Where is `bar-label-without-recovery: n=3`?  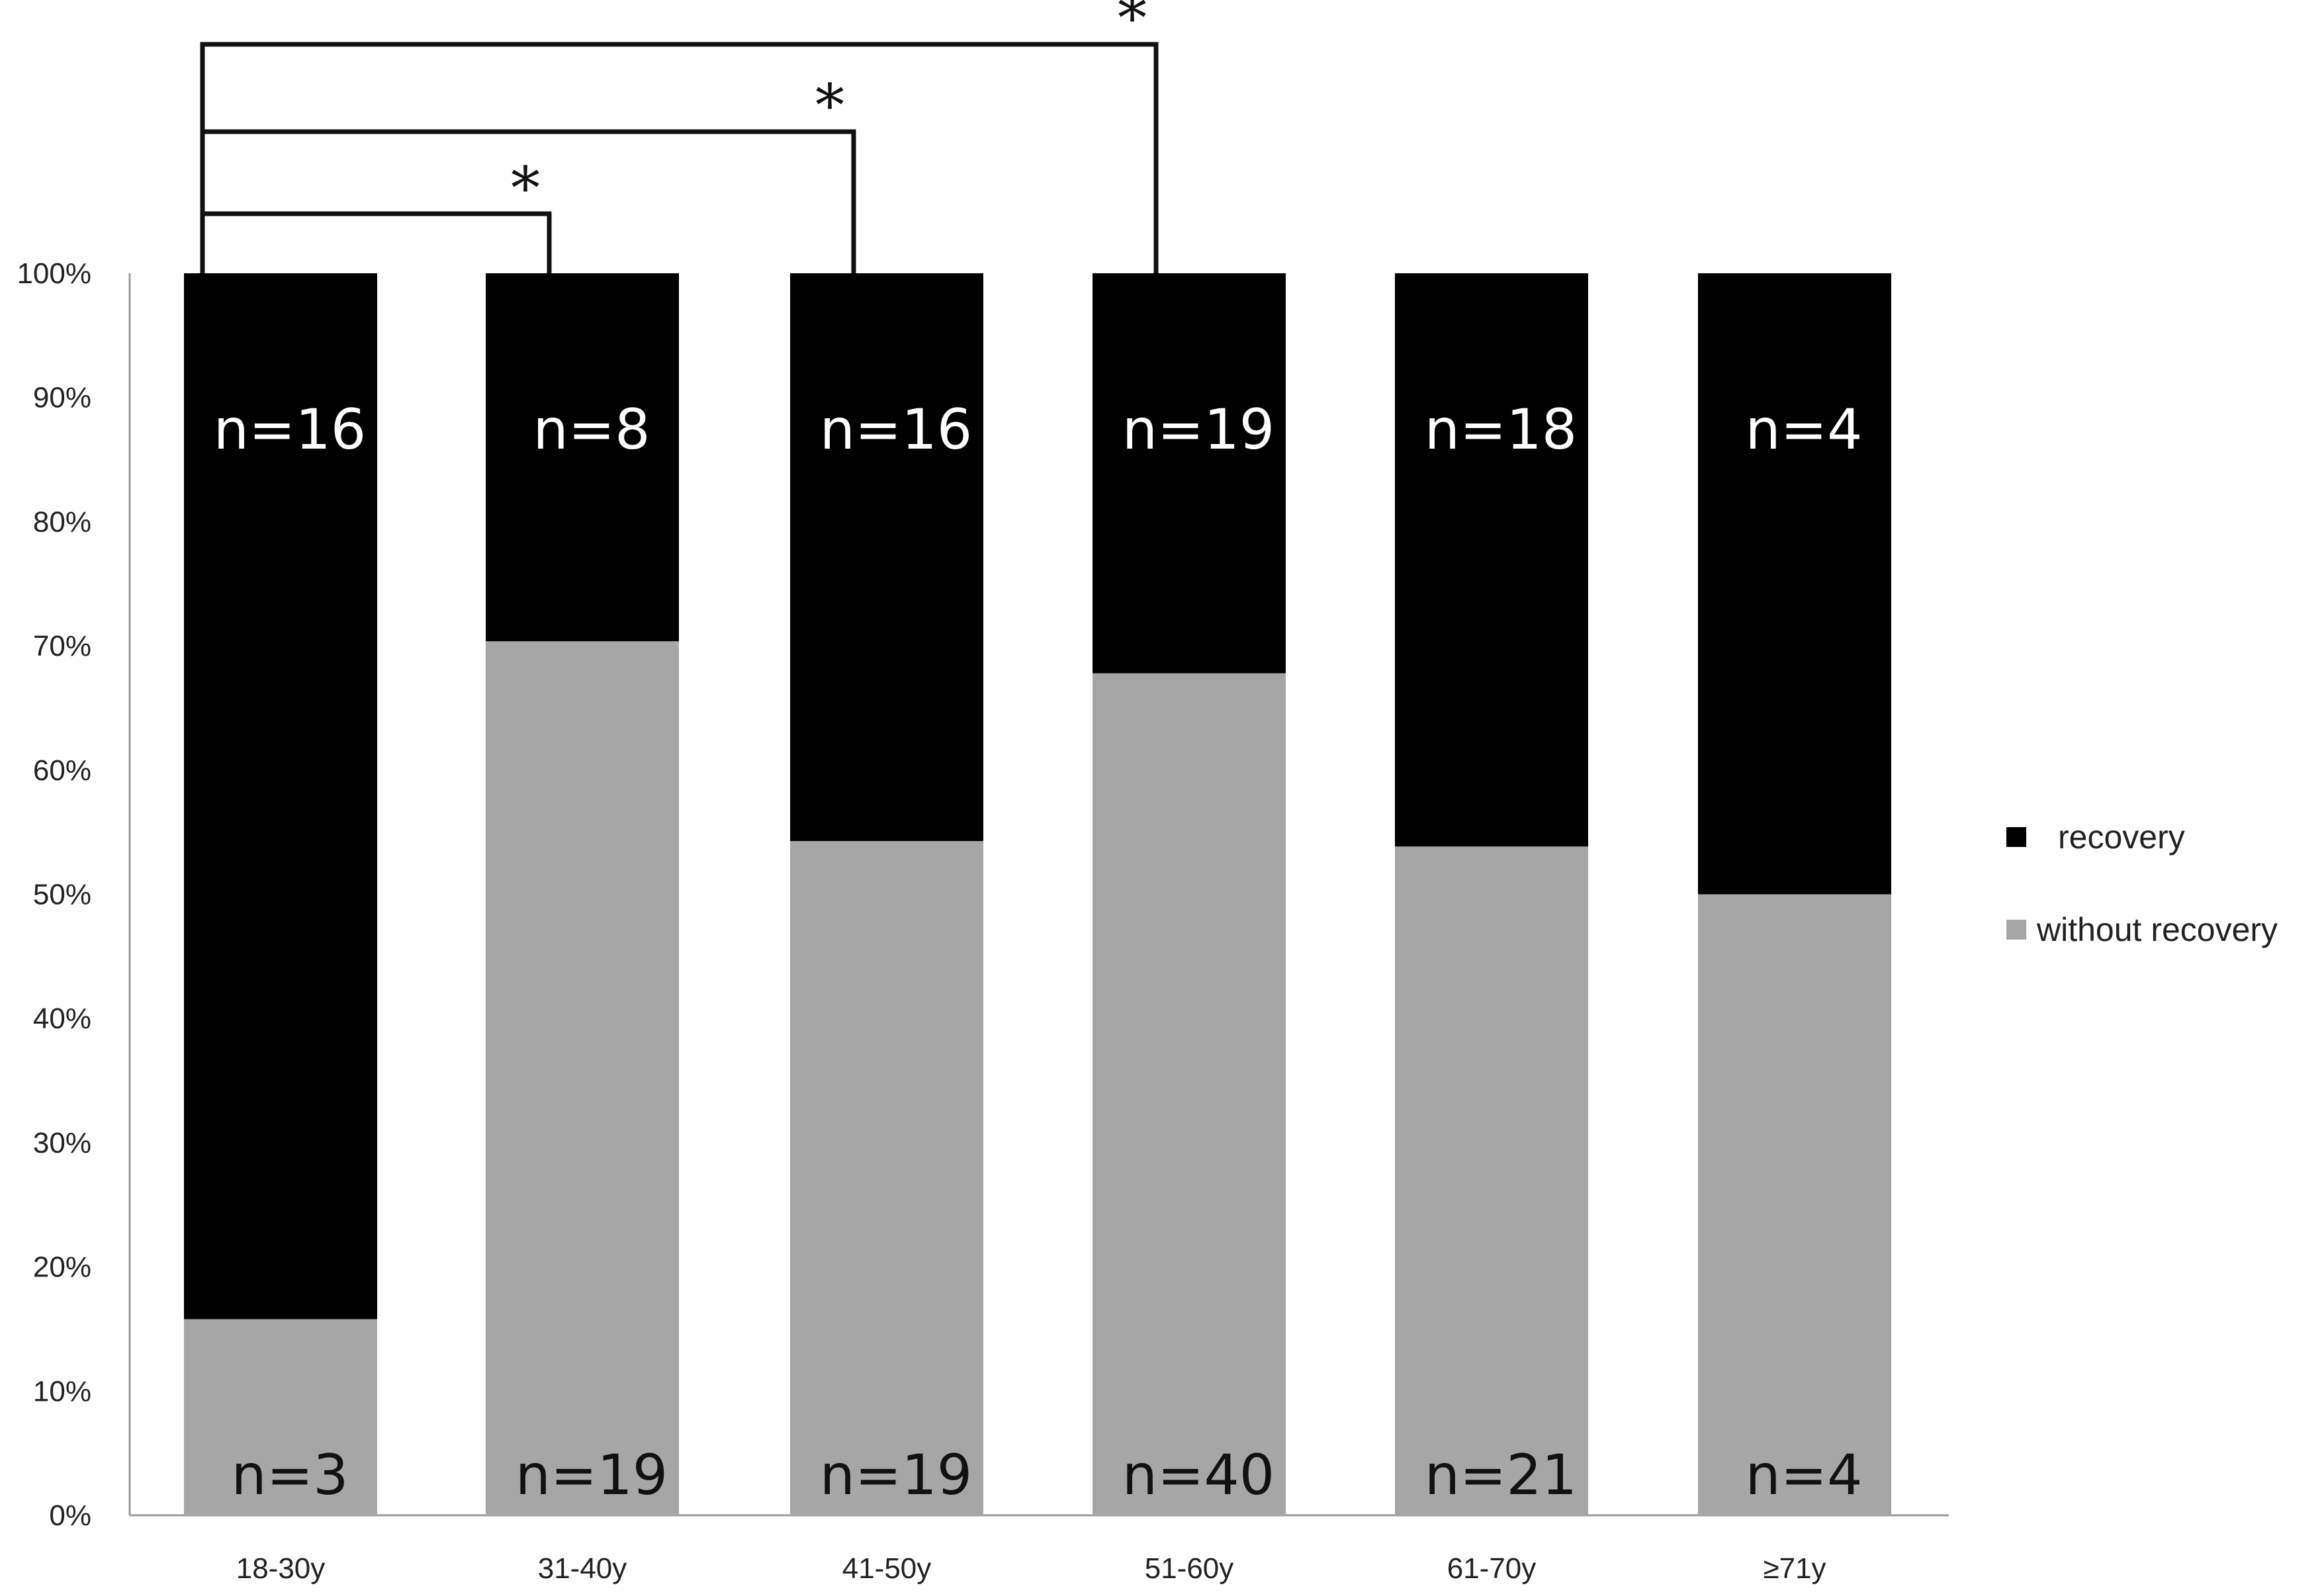
bar-label-without-recovery: n=3 is located at coordinates (289, 1474).